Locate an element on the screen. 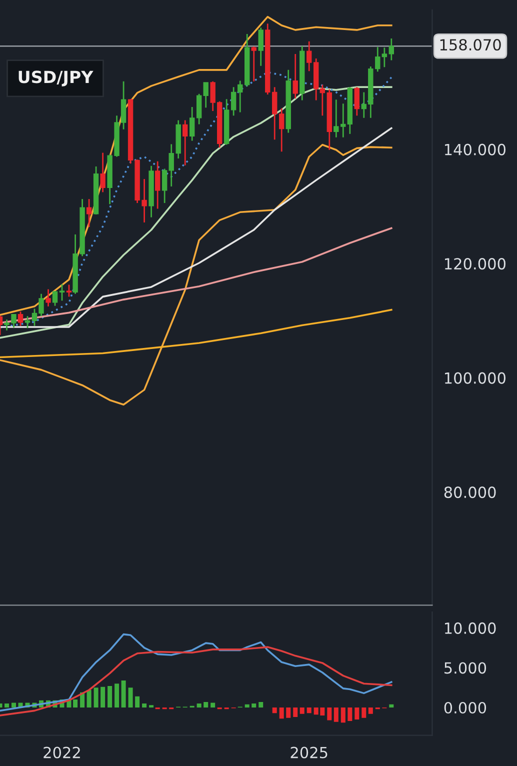 The image size is (517, 766). text: USD/JPY is located at coordinates (56, 78).